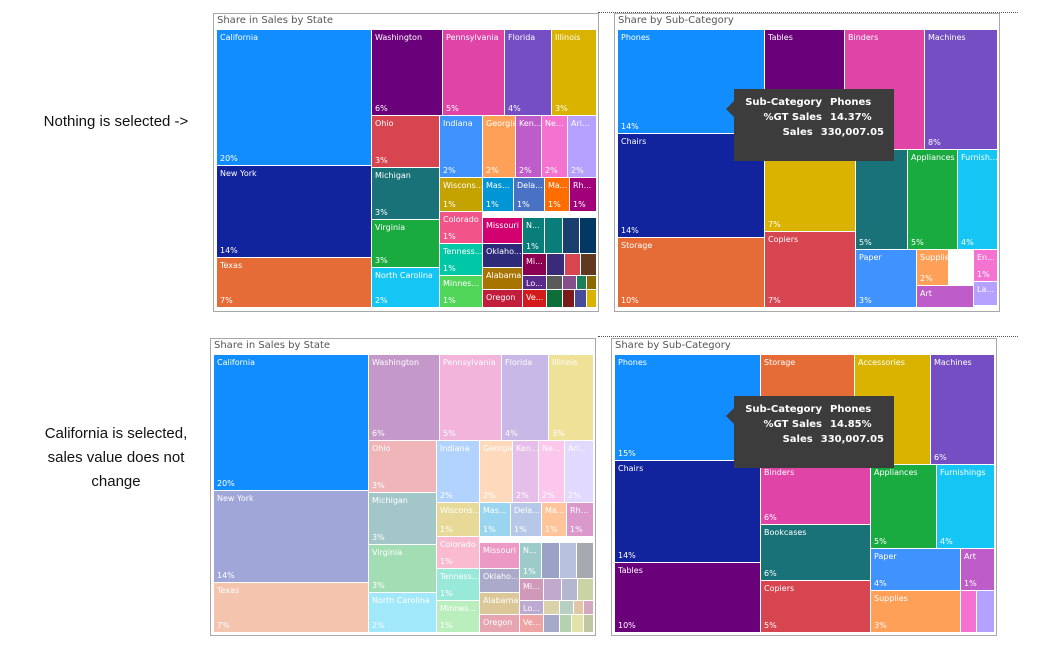 The width and height of the screenshot is (1037, 656). What do you see at coordinates (461, 260) in the screenshot?
I see `treemap-tile: Tenness... 1%` at bounding box center [461, 260].